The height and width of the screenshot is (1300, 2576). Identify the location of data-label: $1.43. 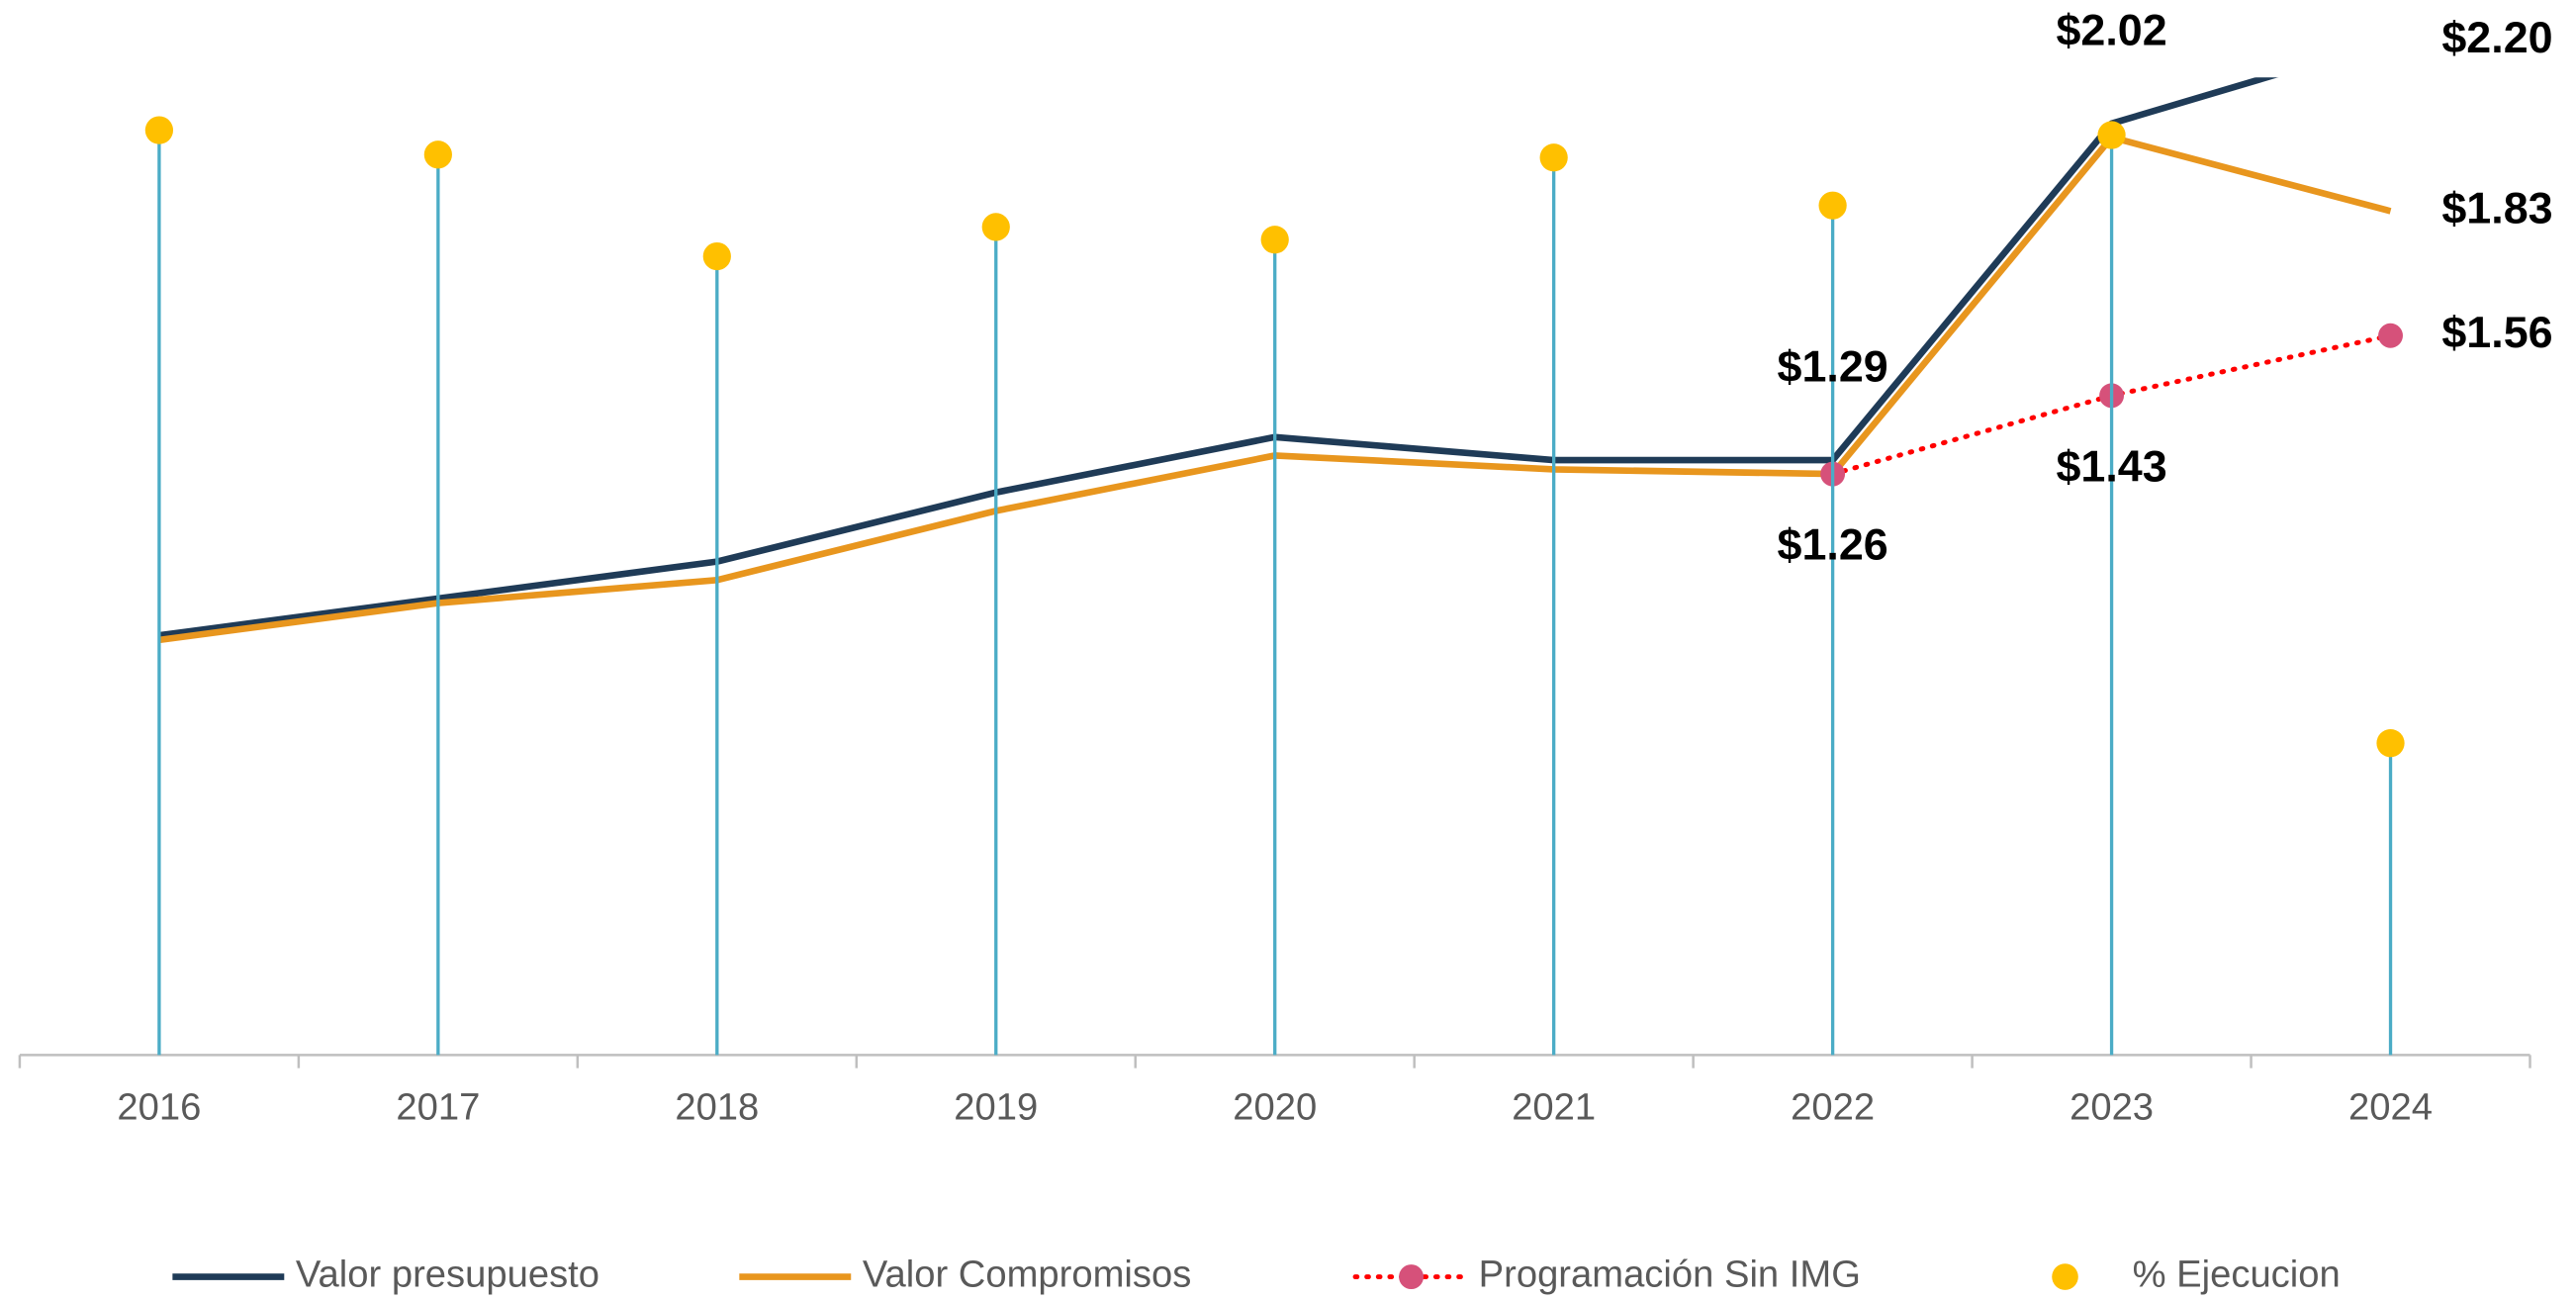
(2111, 466).